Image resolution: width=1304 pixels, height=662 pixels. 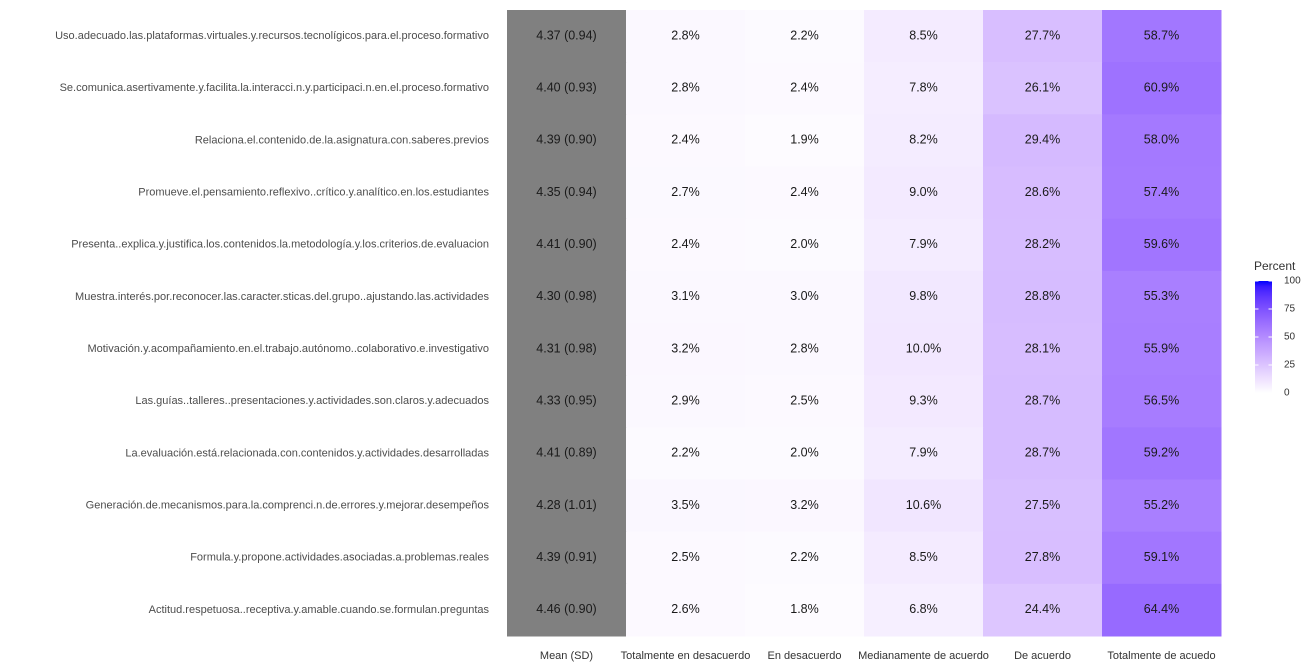 I want to click on mean-label: 4.46 (0.90), so click(x=566, y=609).